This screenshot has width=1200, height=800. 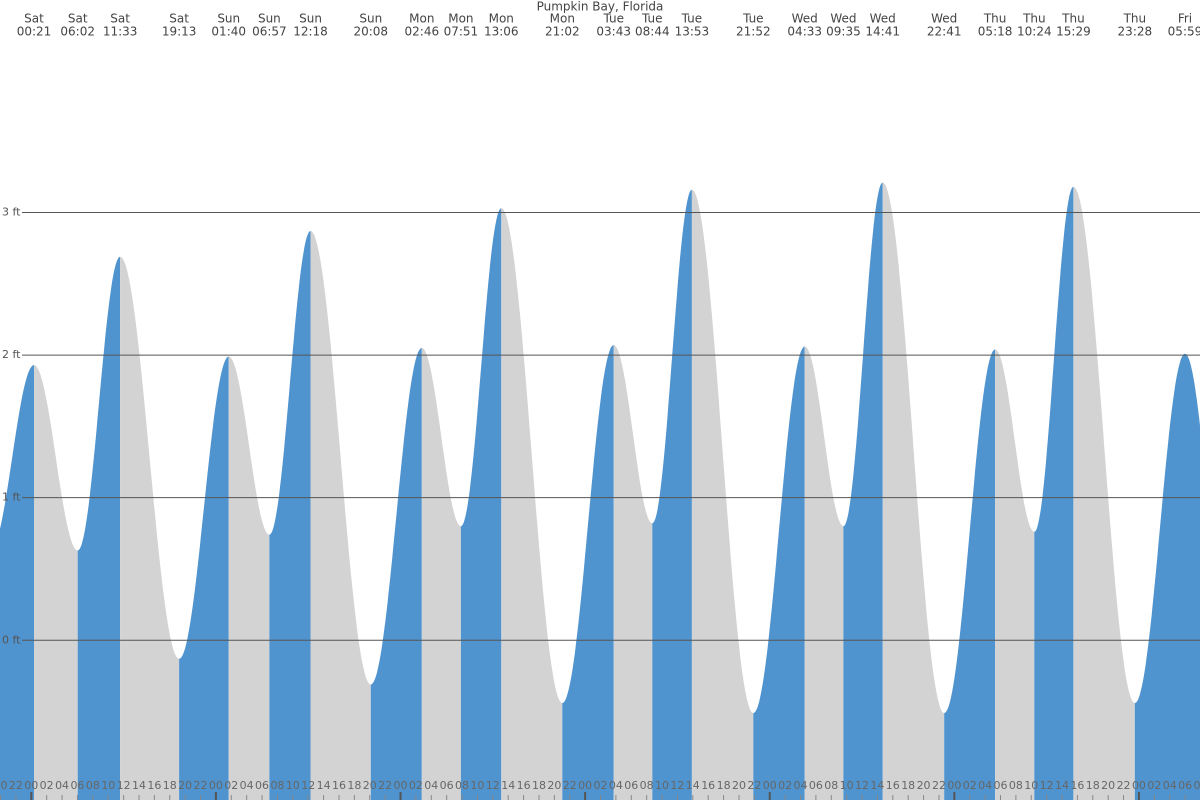 I want to click on event-time: 22:41, so click(x=944, y=32).